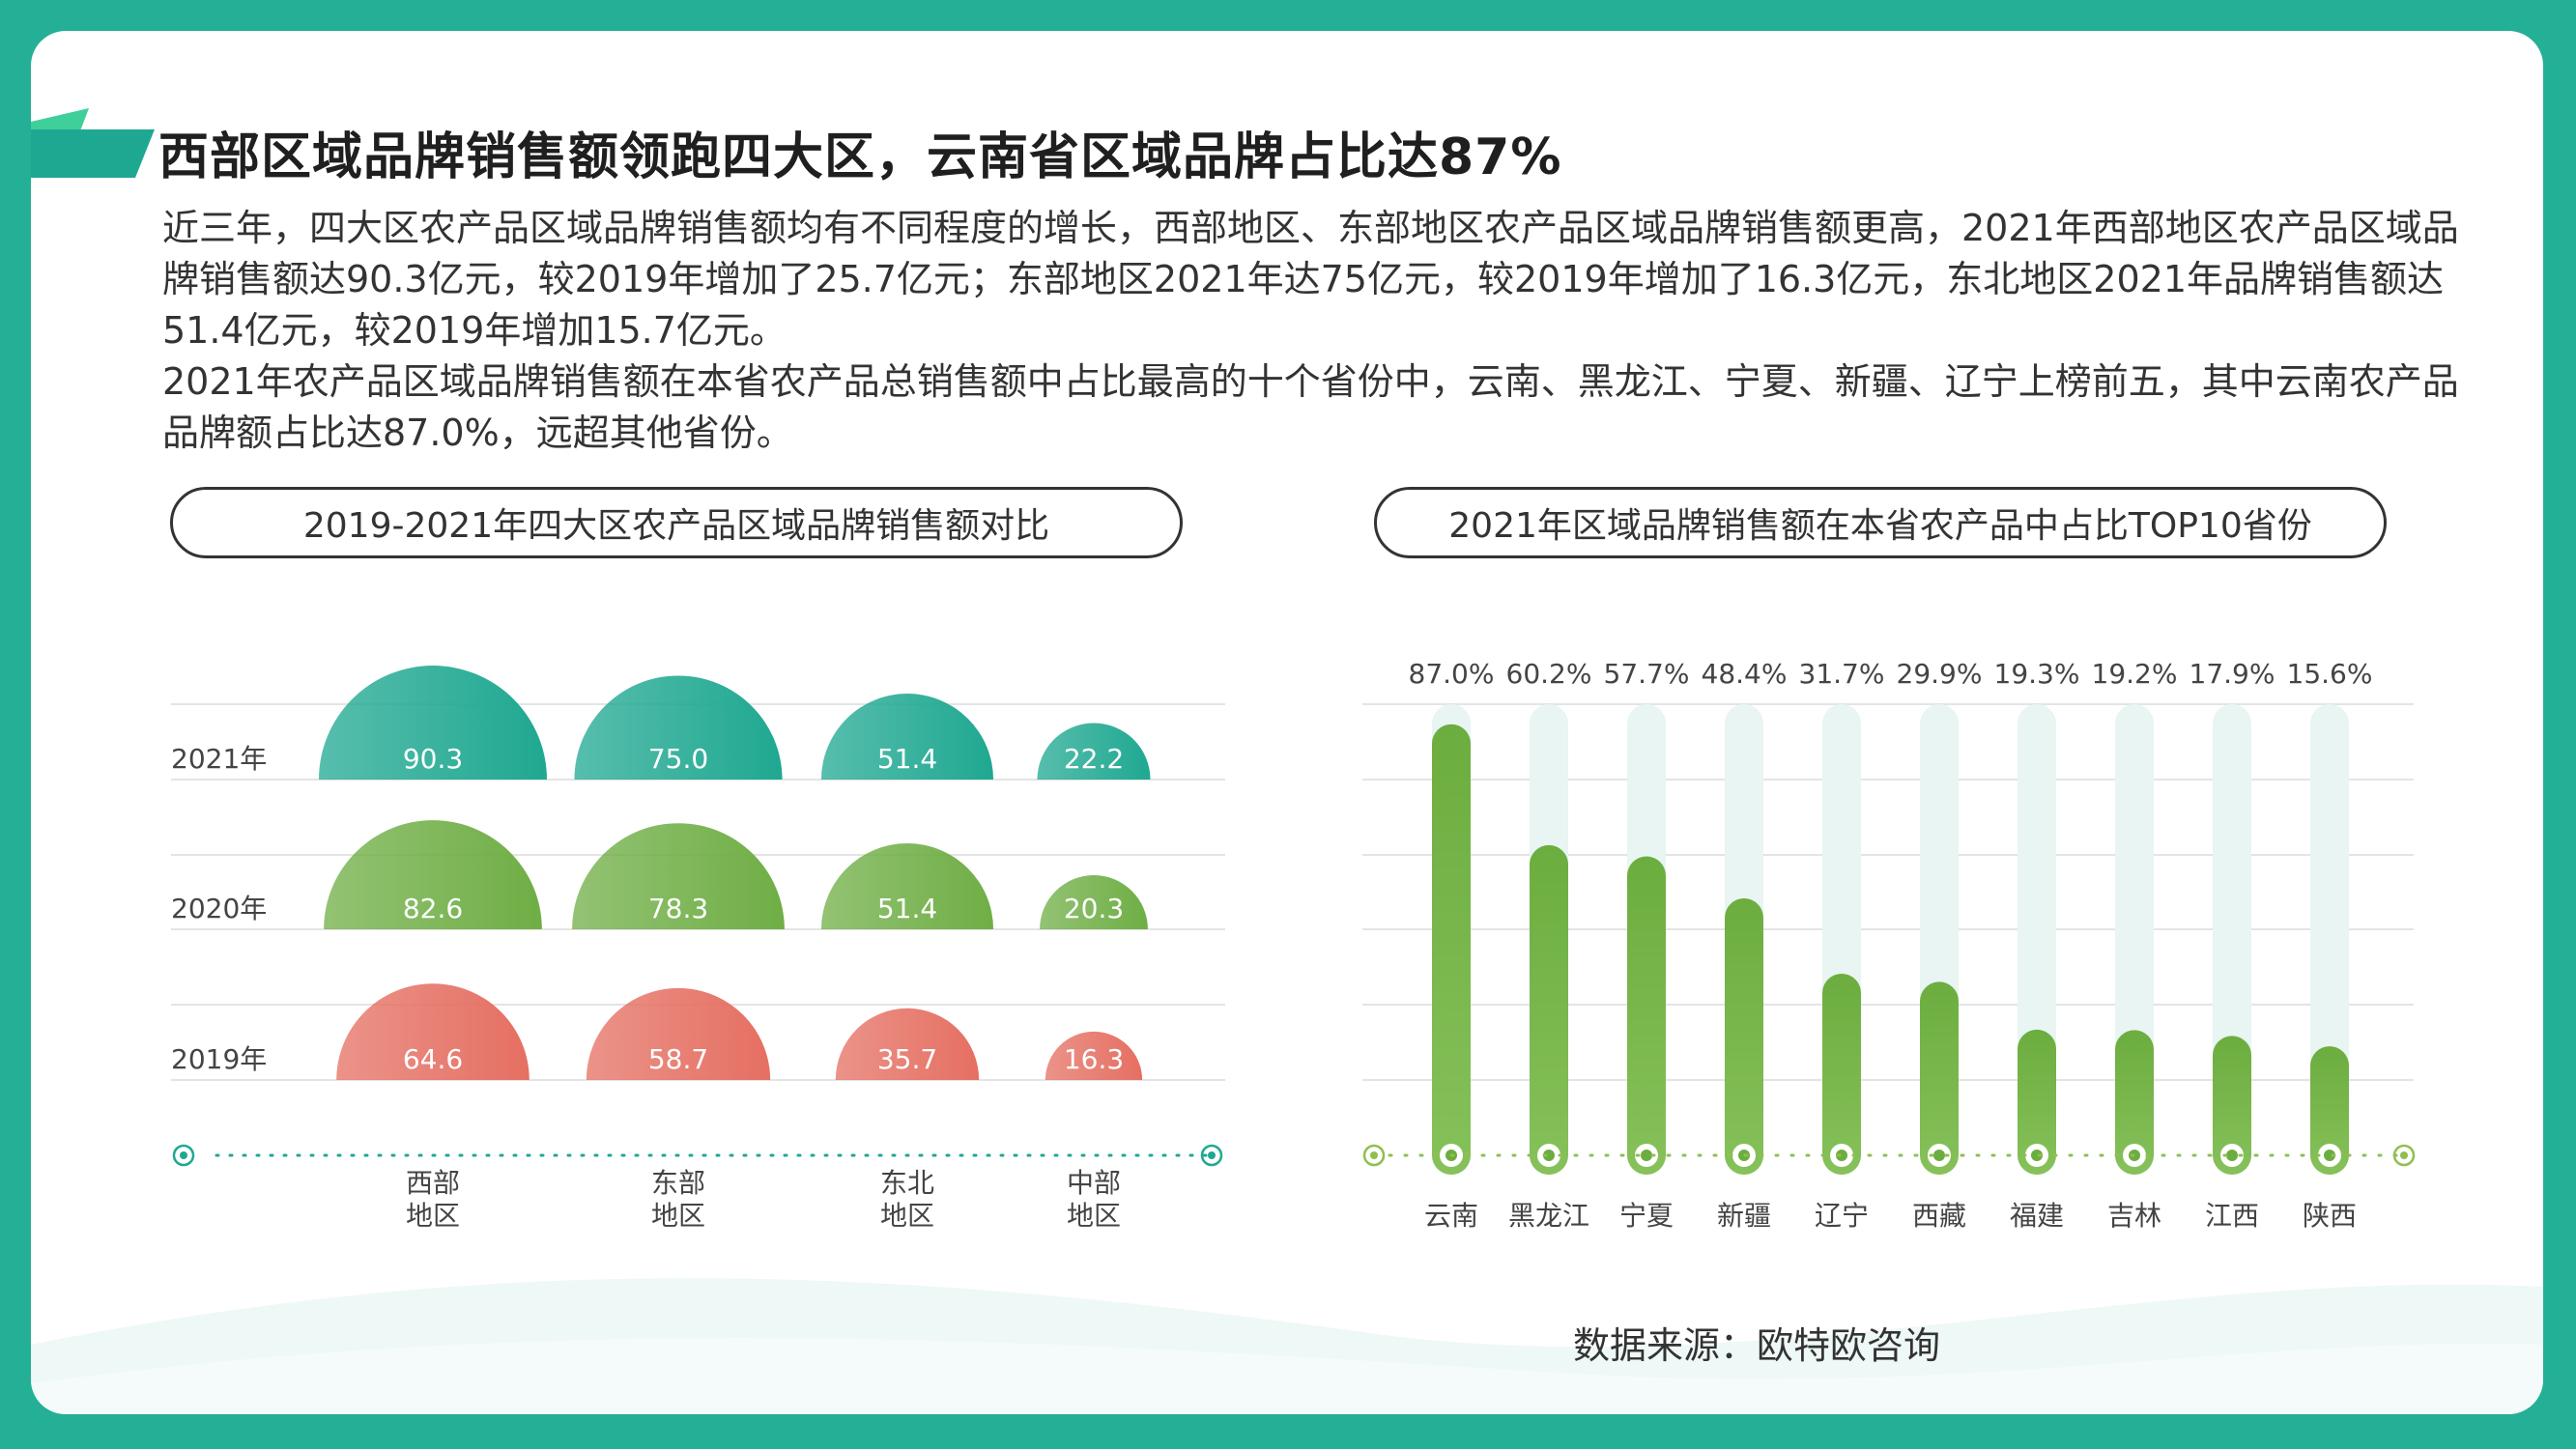  Describe the element at coordinates (1757, 1345) in the screenshot. I see `data-source: 数据来源：欧特欧咨询` at that location.